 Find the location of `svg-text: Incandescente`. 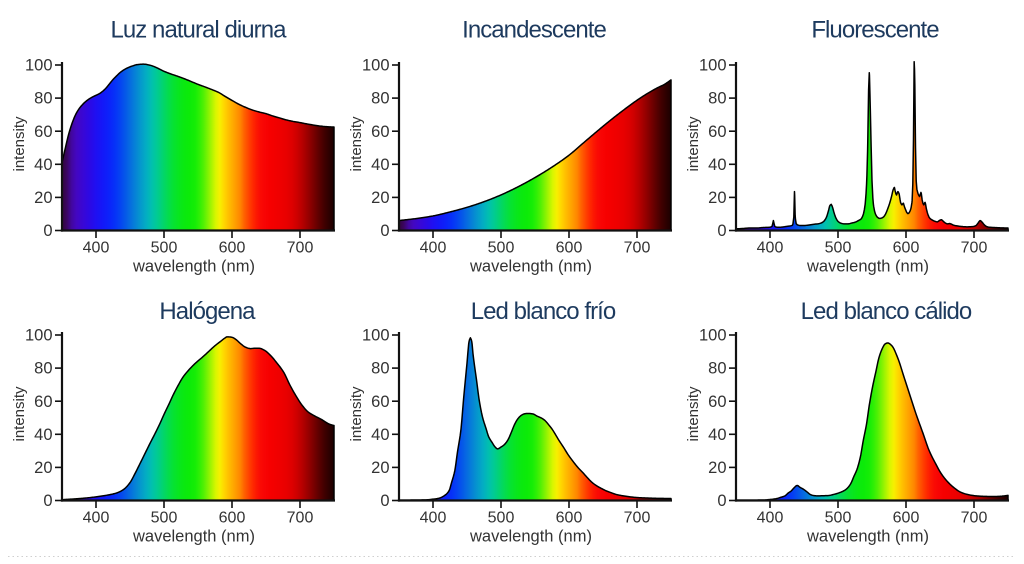

svg-text: Incandescente is located at coordinates (534, 30).